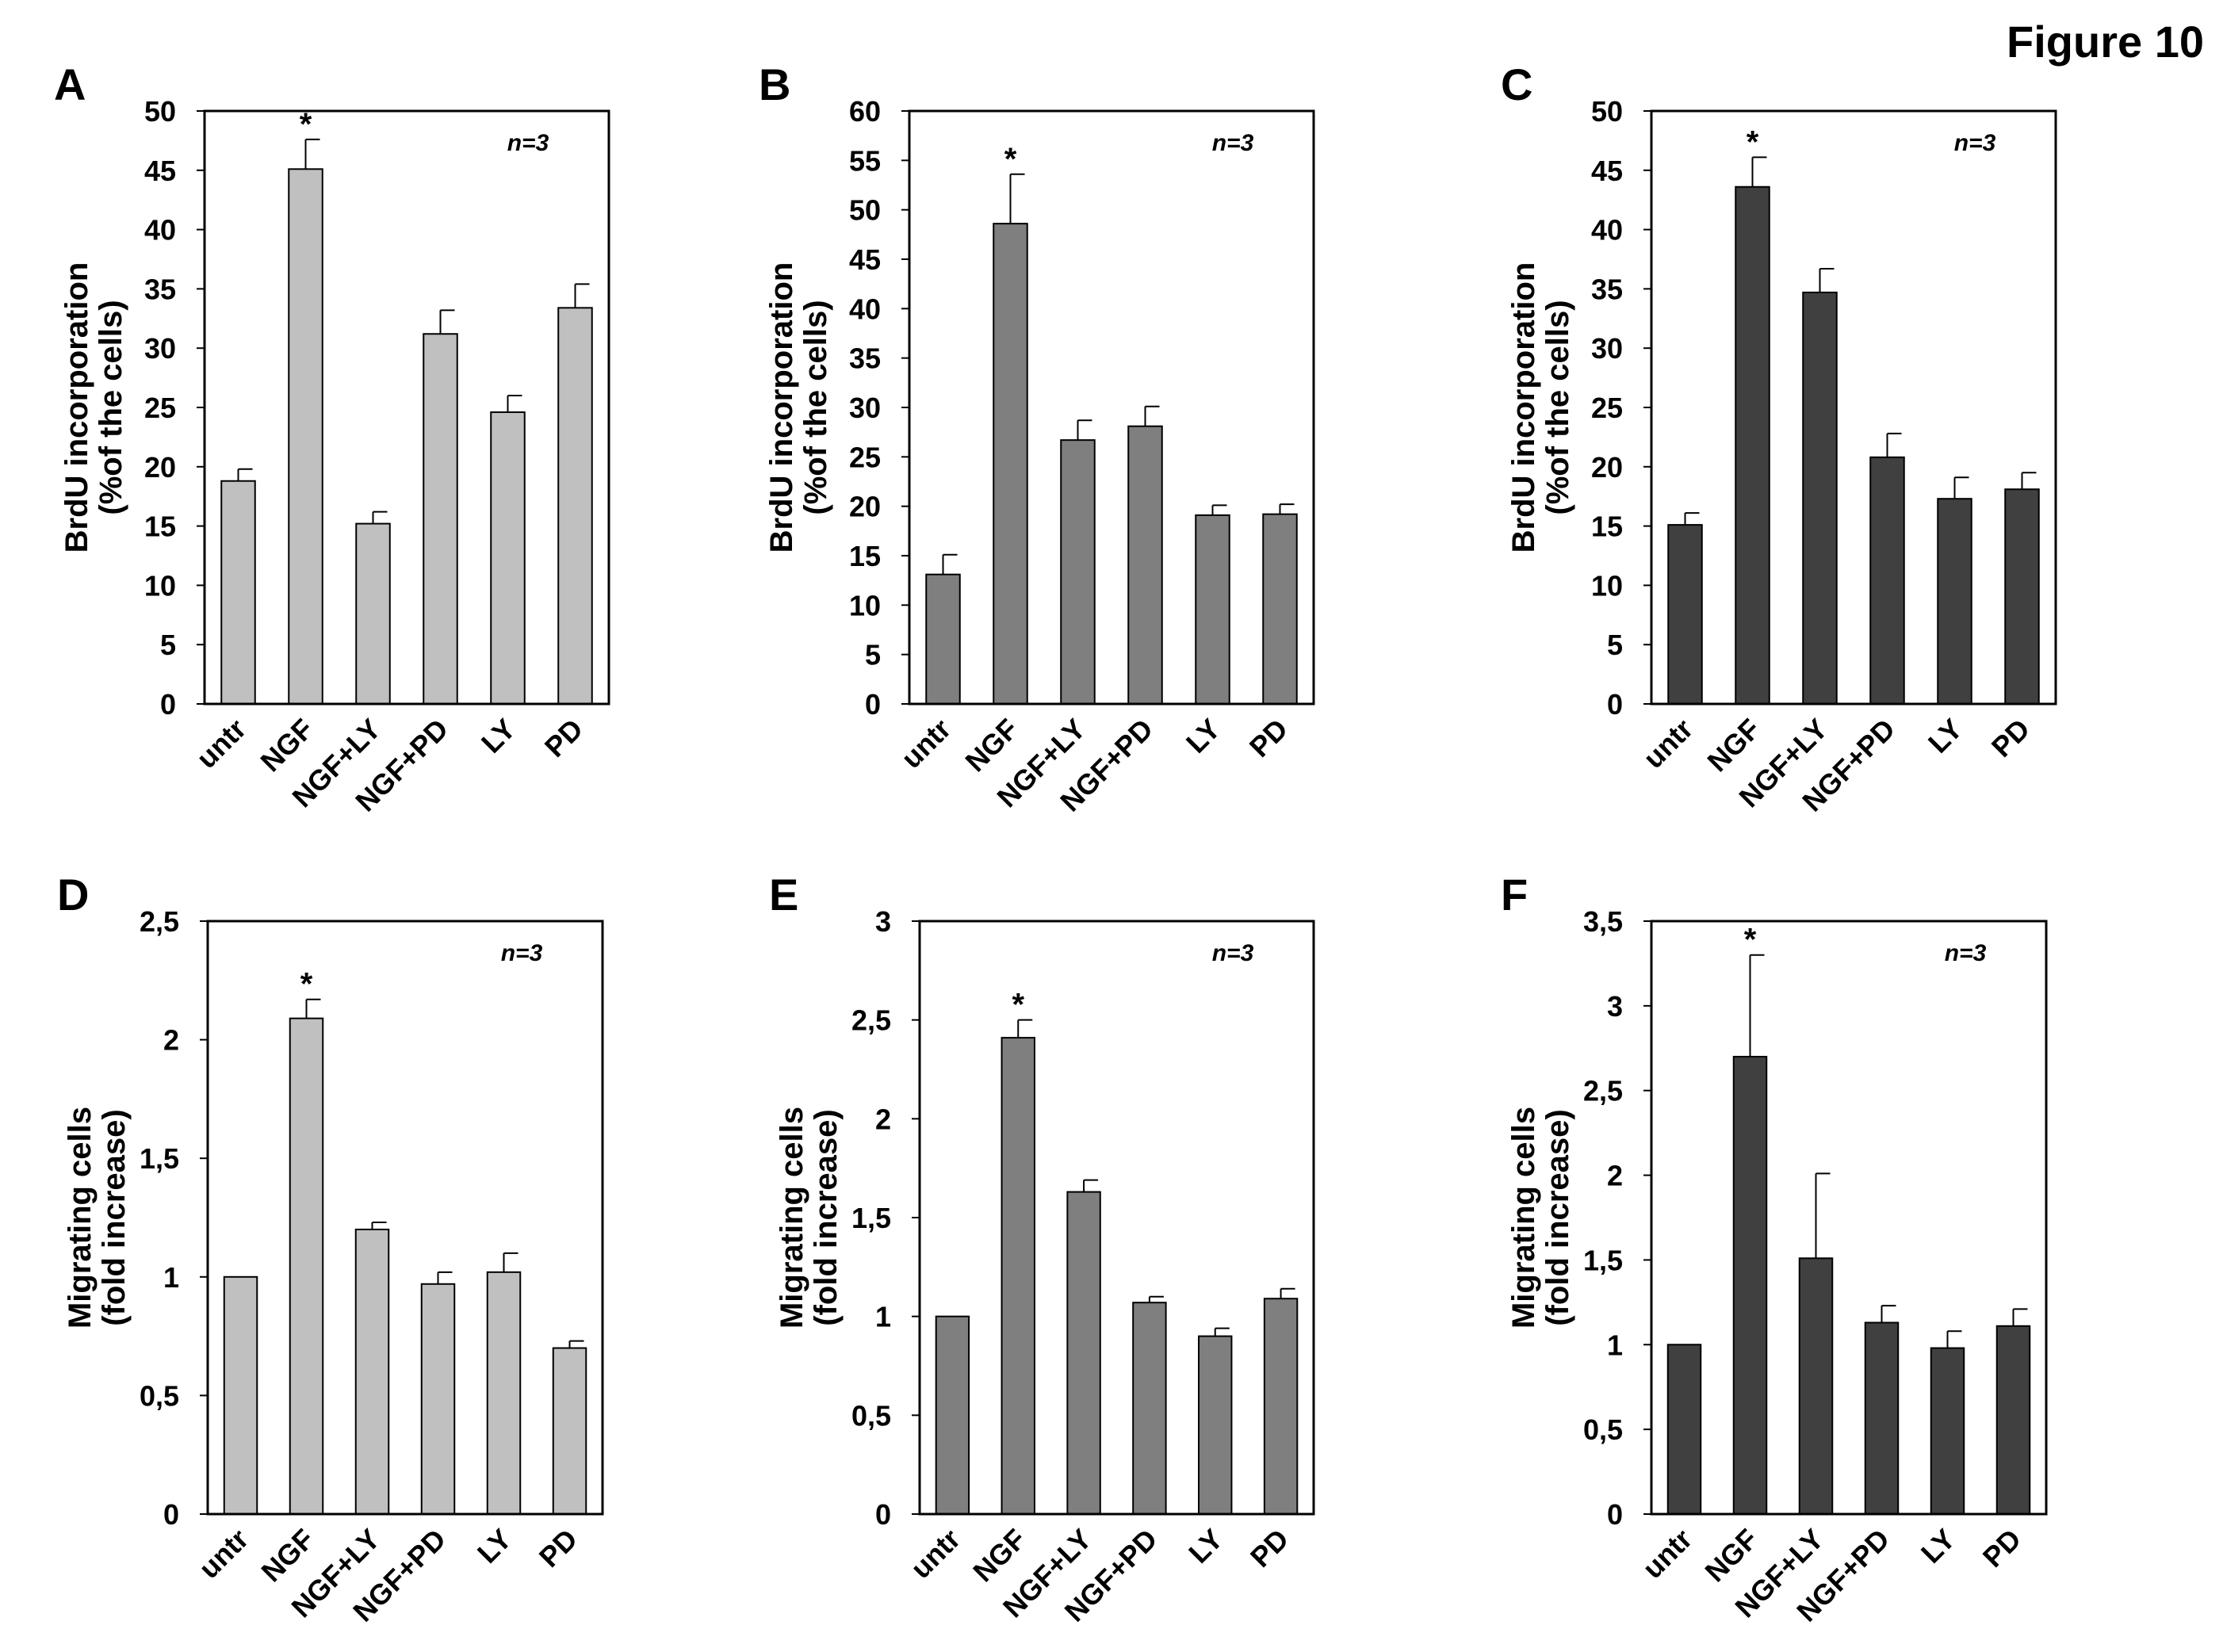 The width and height of the screenshot is (2223, 1652). I want to click on panel-b-xtick: LY, so click(1203, 736).